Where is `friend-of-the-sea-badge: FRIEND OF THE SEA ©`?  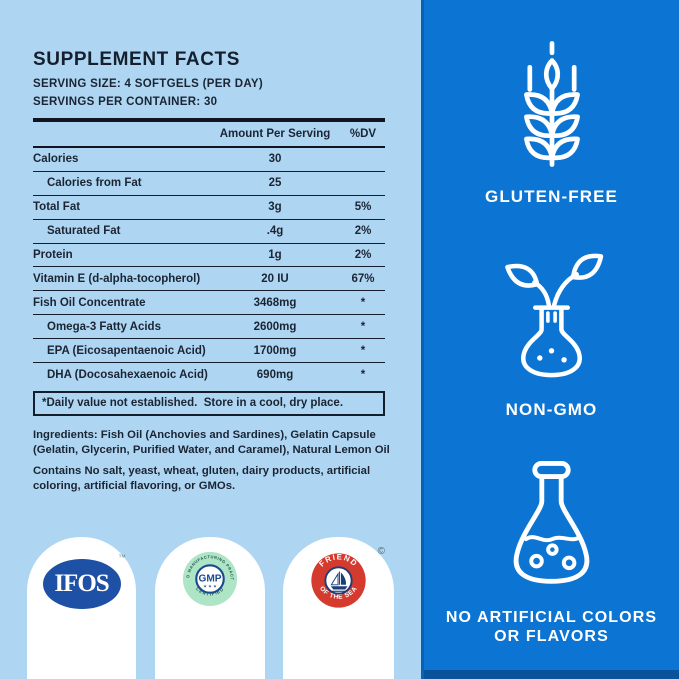 friend-of-the-sea-badge: FRIEND OF THE SEA © is located at coordinates (338, 608).